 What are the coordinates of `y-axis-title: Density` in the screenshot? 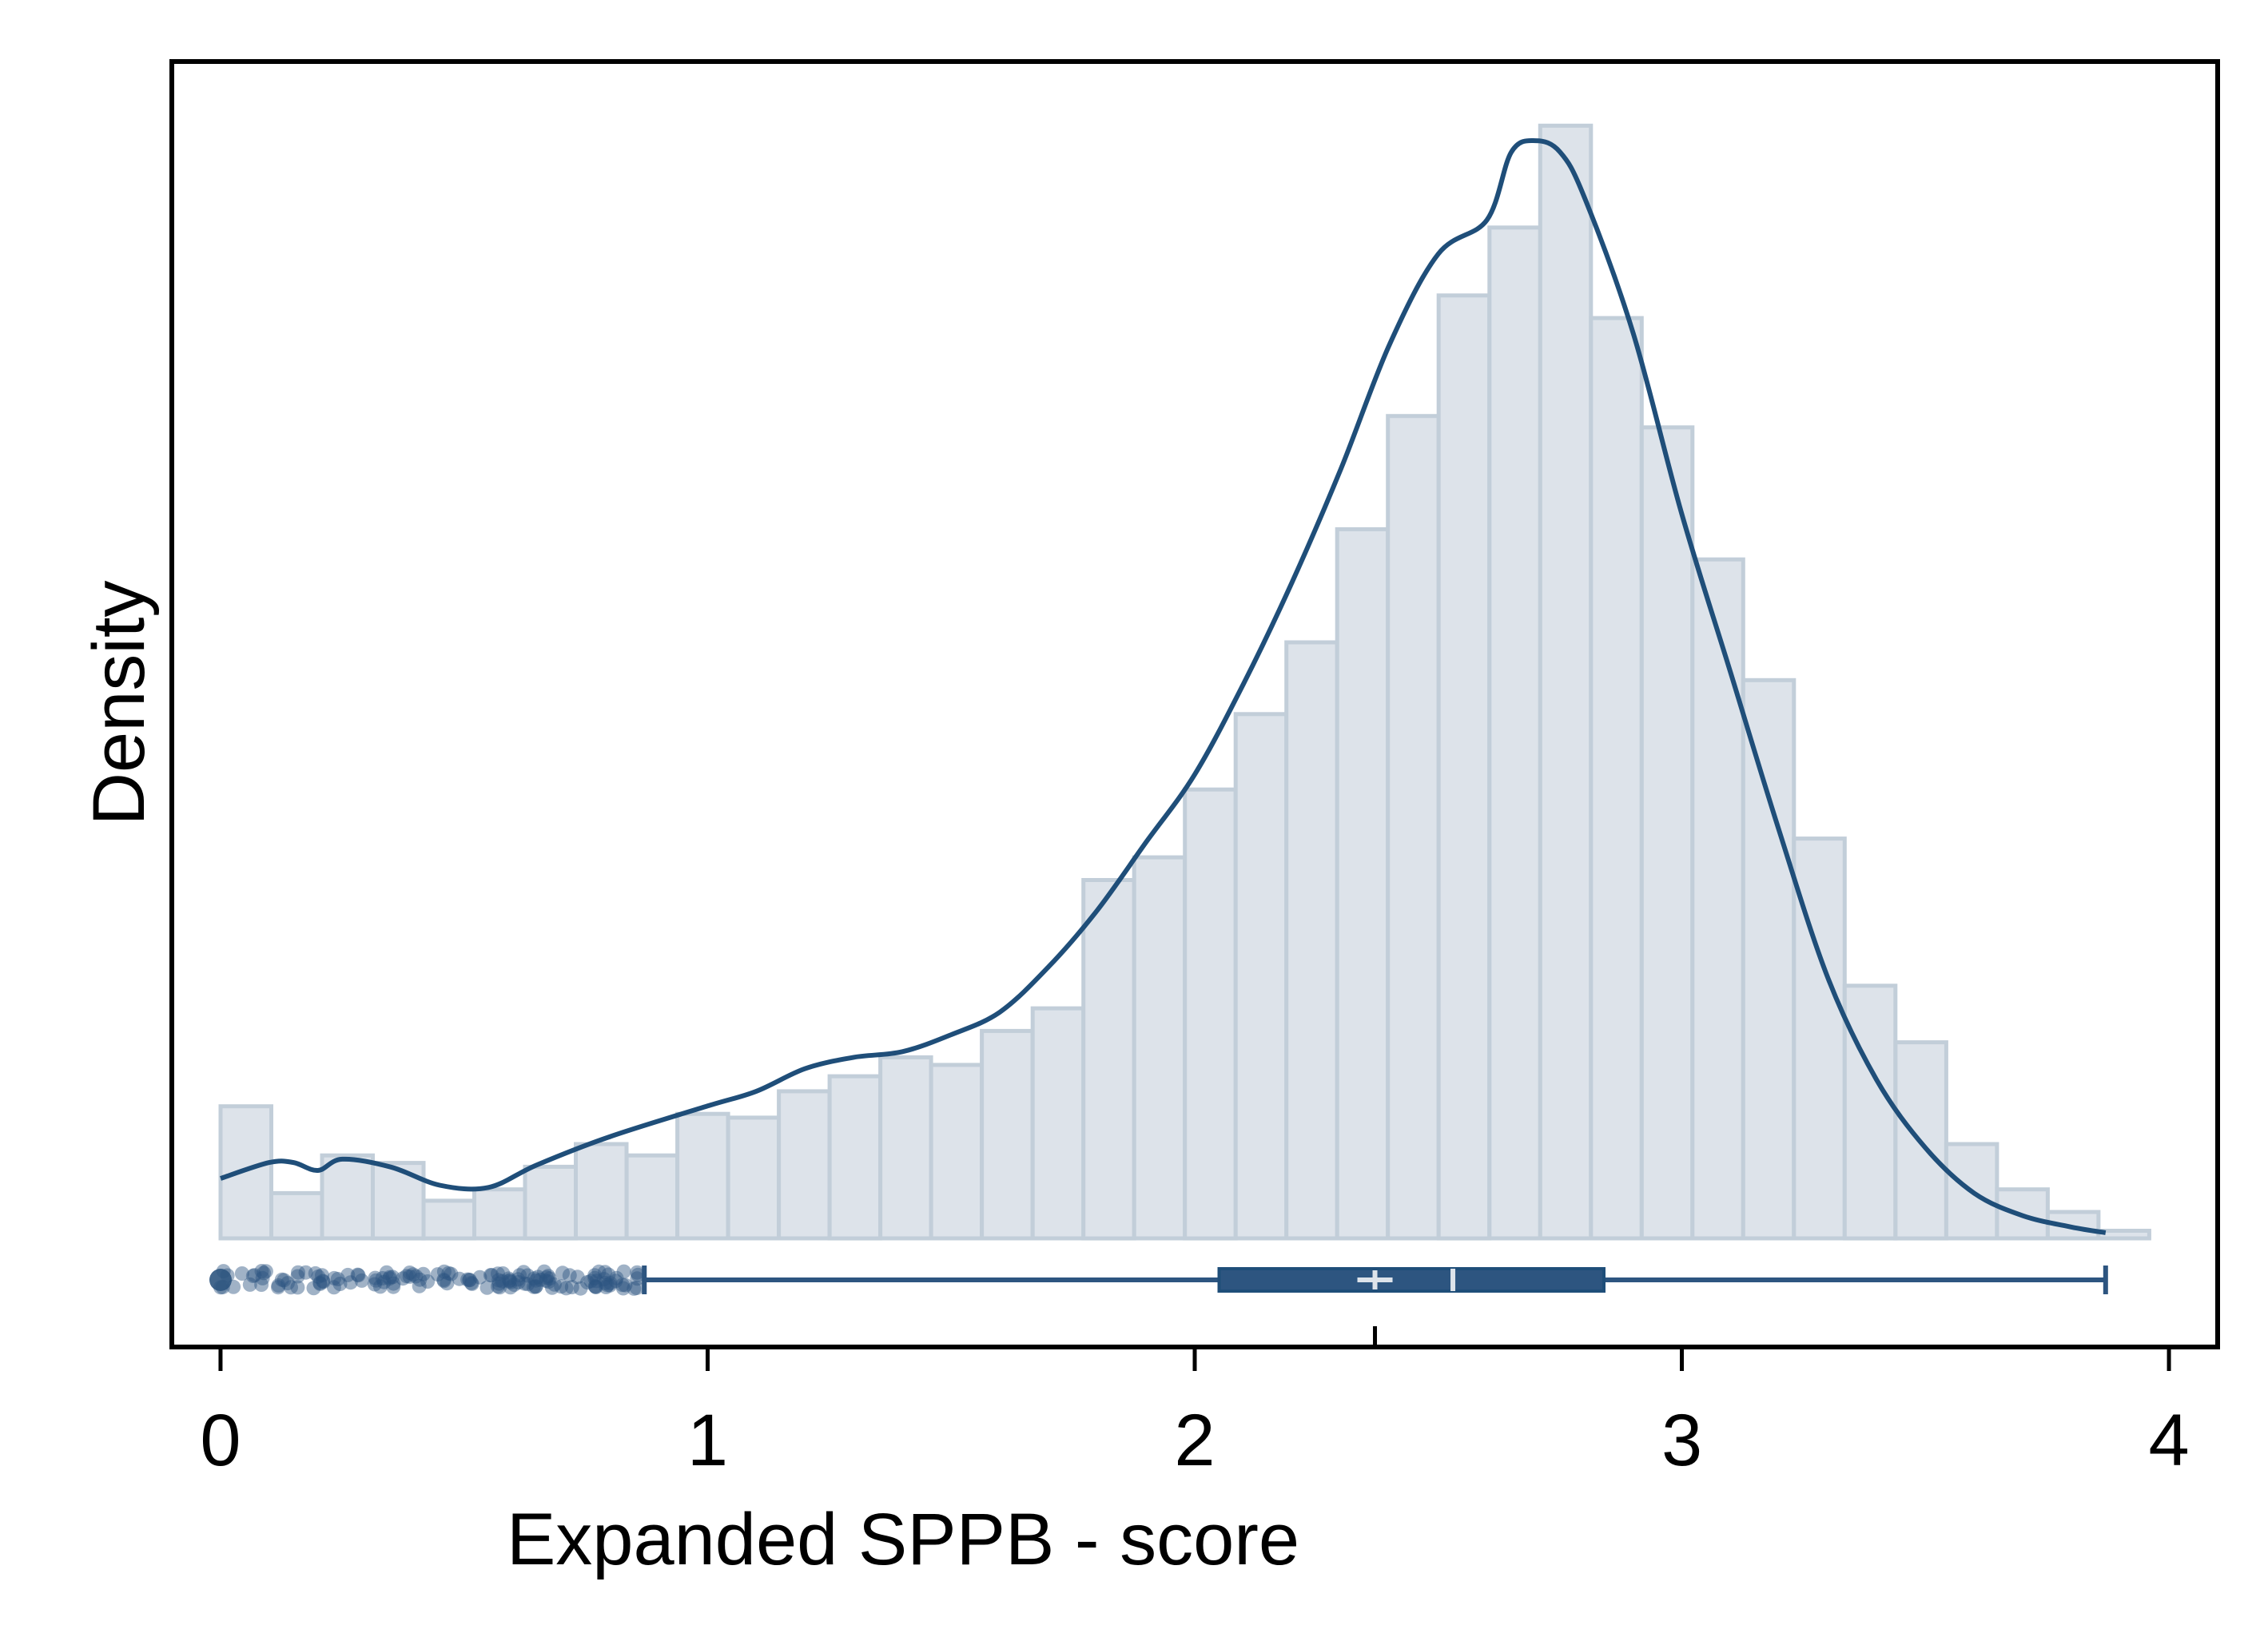 It's located at (119, 703).